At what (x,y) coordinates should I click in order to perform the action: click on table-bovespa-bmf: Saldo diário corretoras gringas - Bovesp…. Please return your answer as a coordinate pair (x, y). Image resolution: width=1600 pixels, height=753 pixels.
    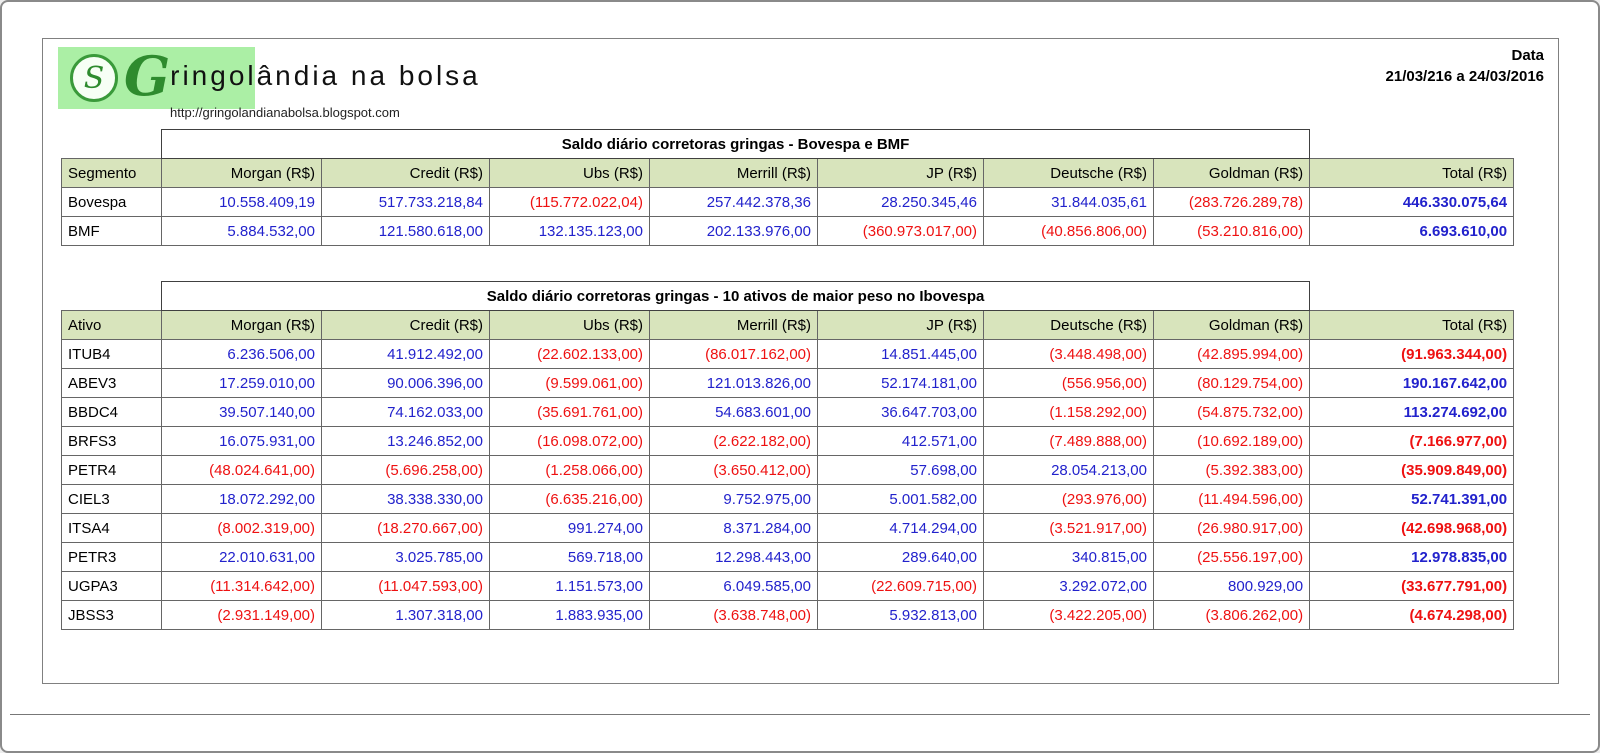
    Looking at the image, I should click on (788, 187).